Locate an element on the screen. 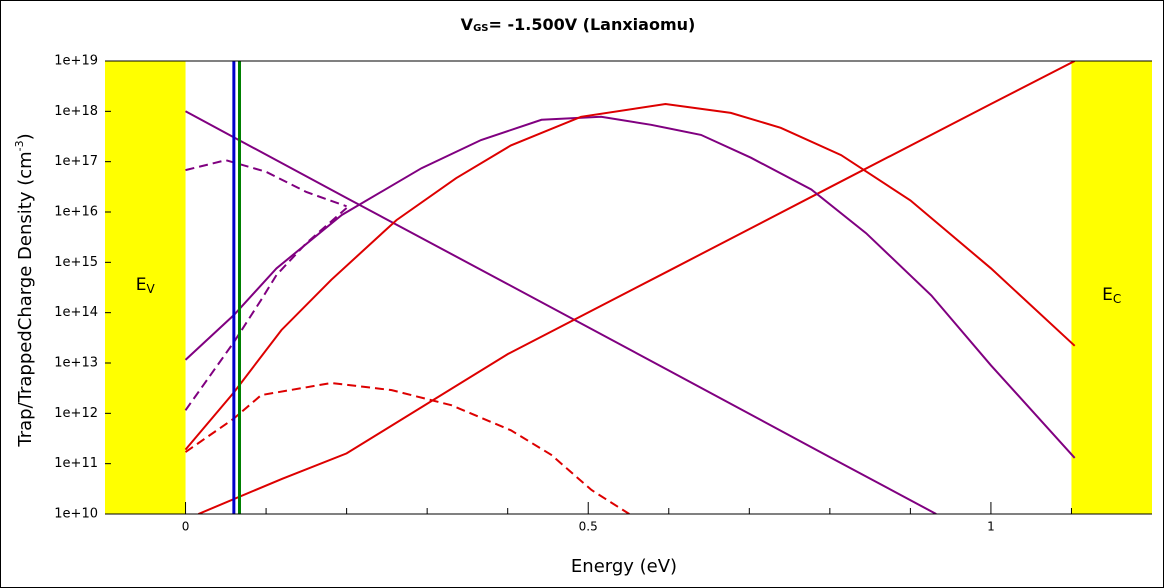 This screenshot has height=588, width=1164. band-label: EC is located at coordinates (1111, 295).